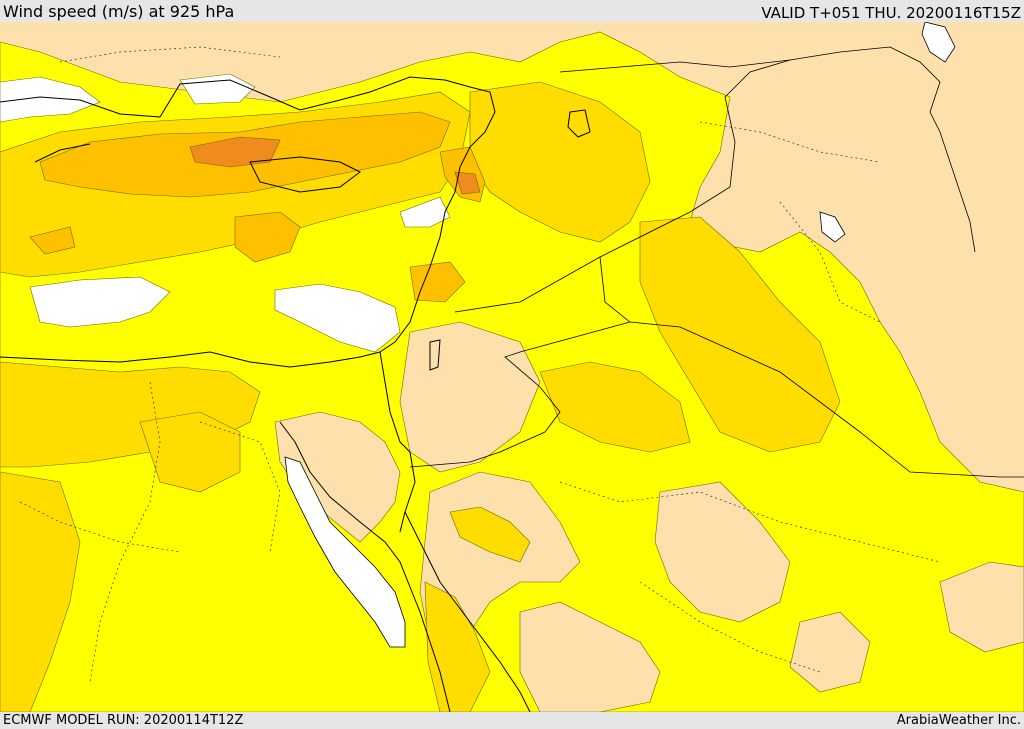  What do you see at coordinates (740, 334) in the screenshot?
I see `moderate-wind-iraq` at bounding box center [740, 334].